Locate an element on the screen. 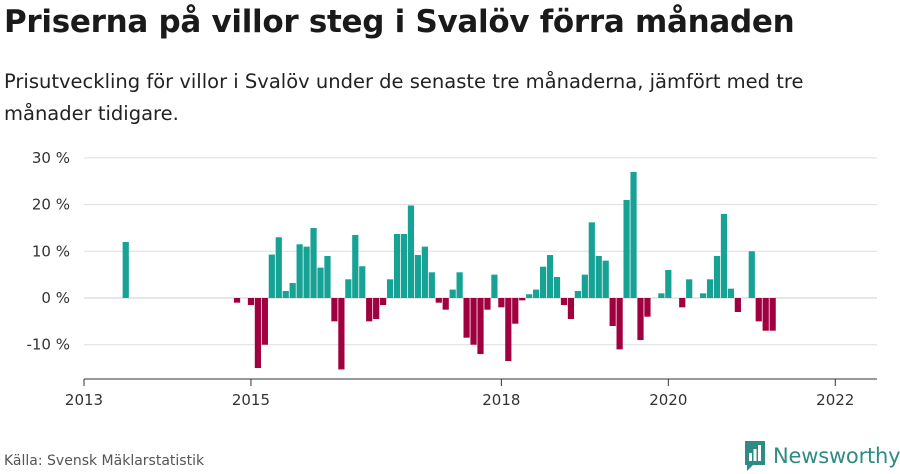  x-axis is located at coordinates (480, 382).